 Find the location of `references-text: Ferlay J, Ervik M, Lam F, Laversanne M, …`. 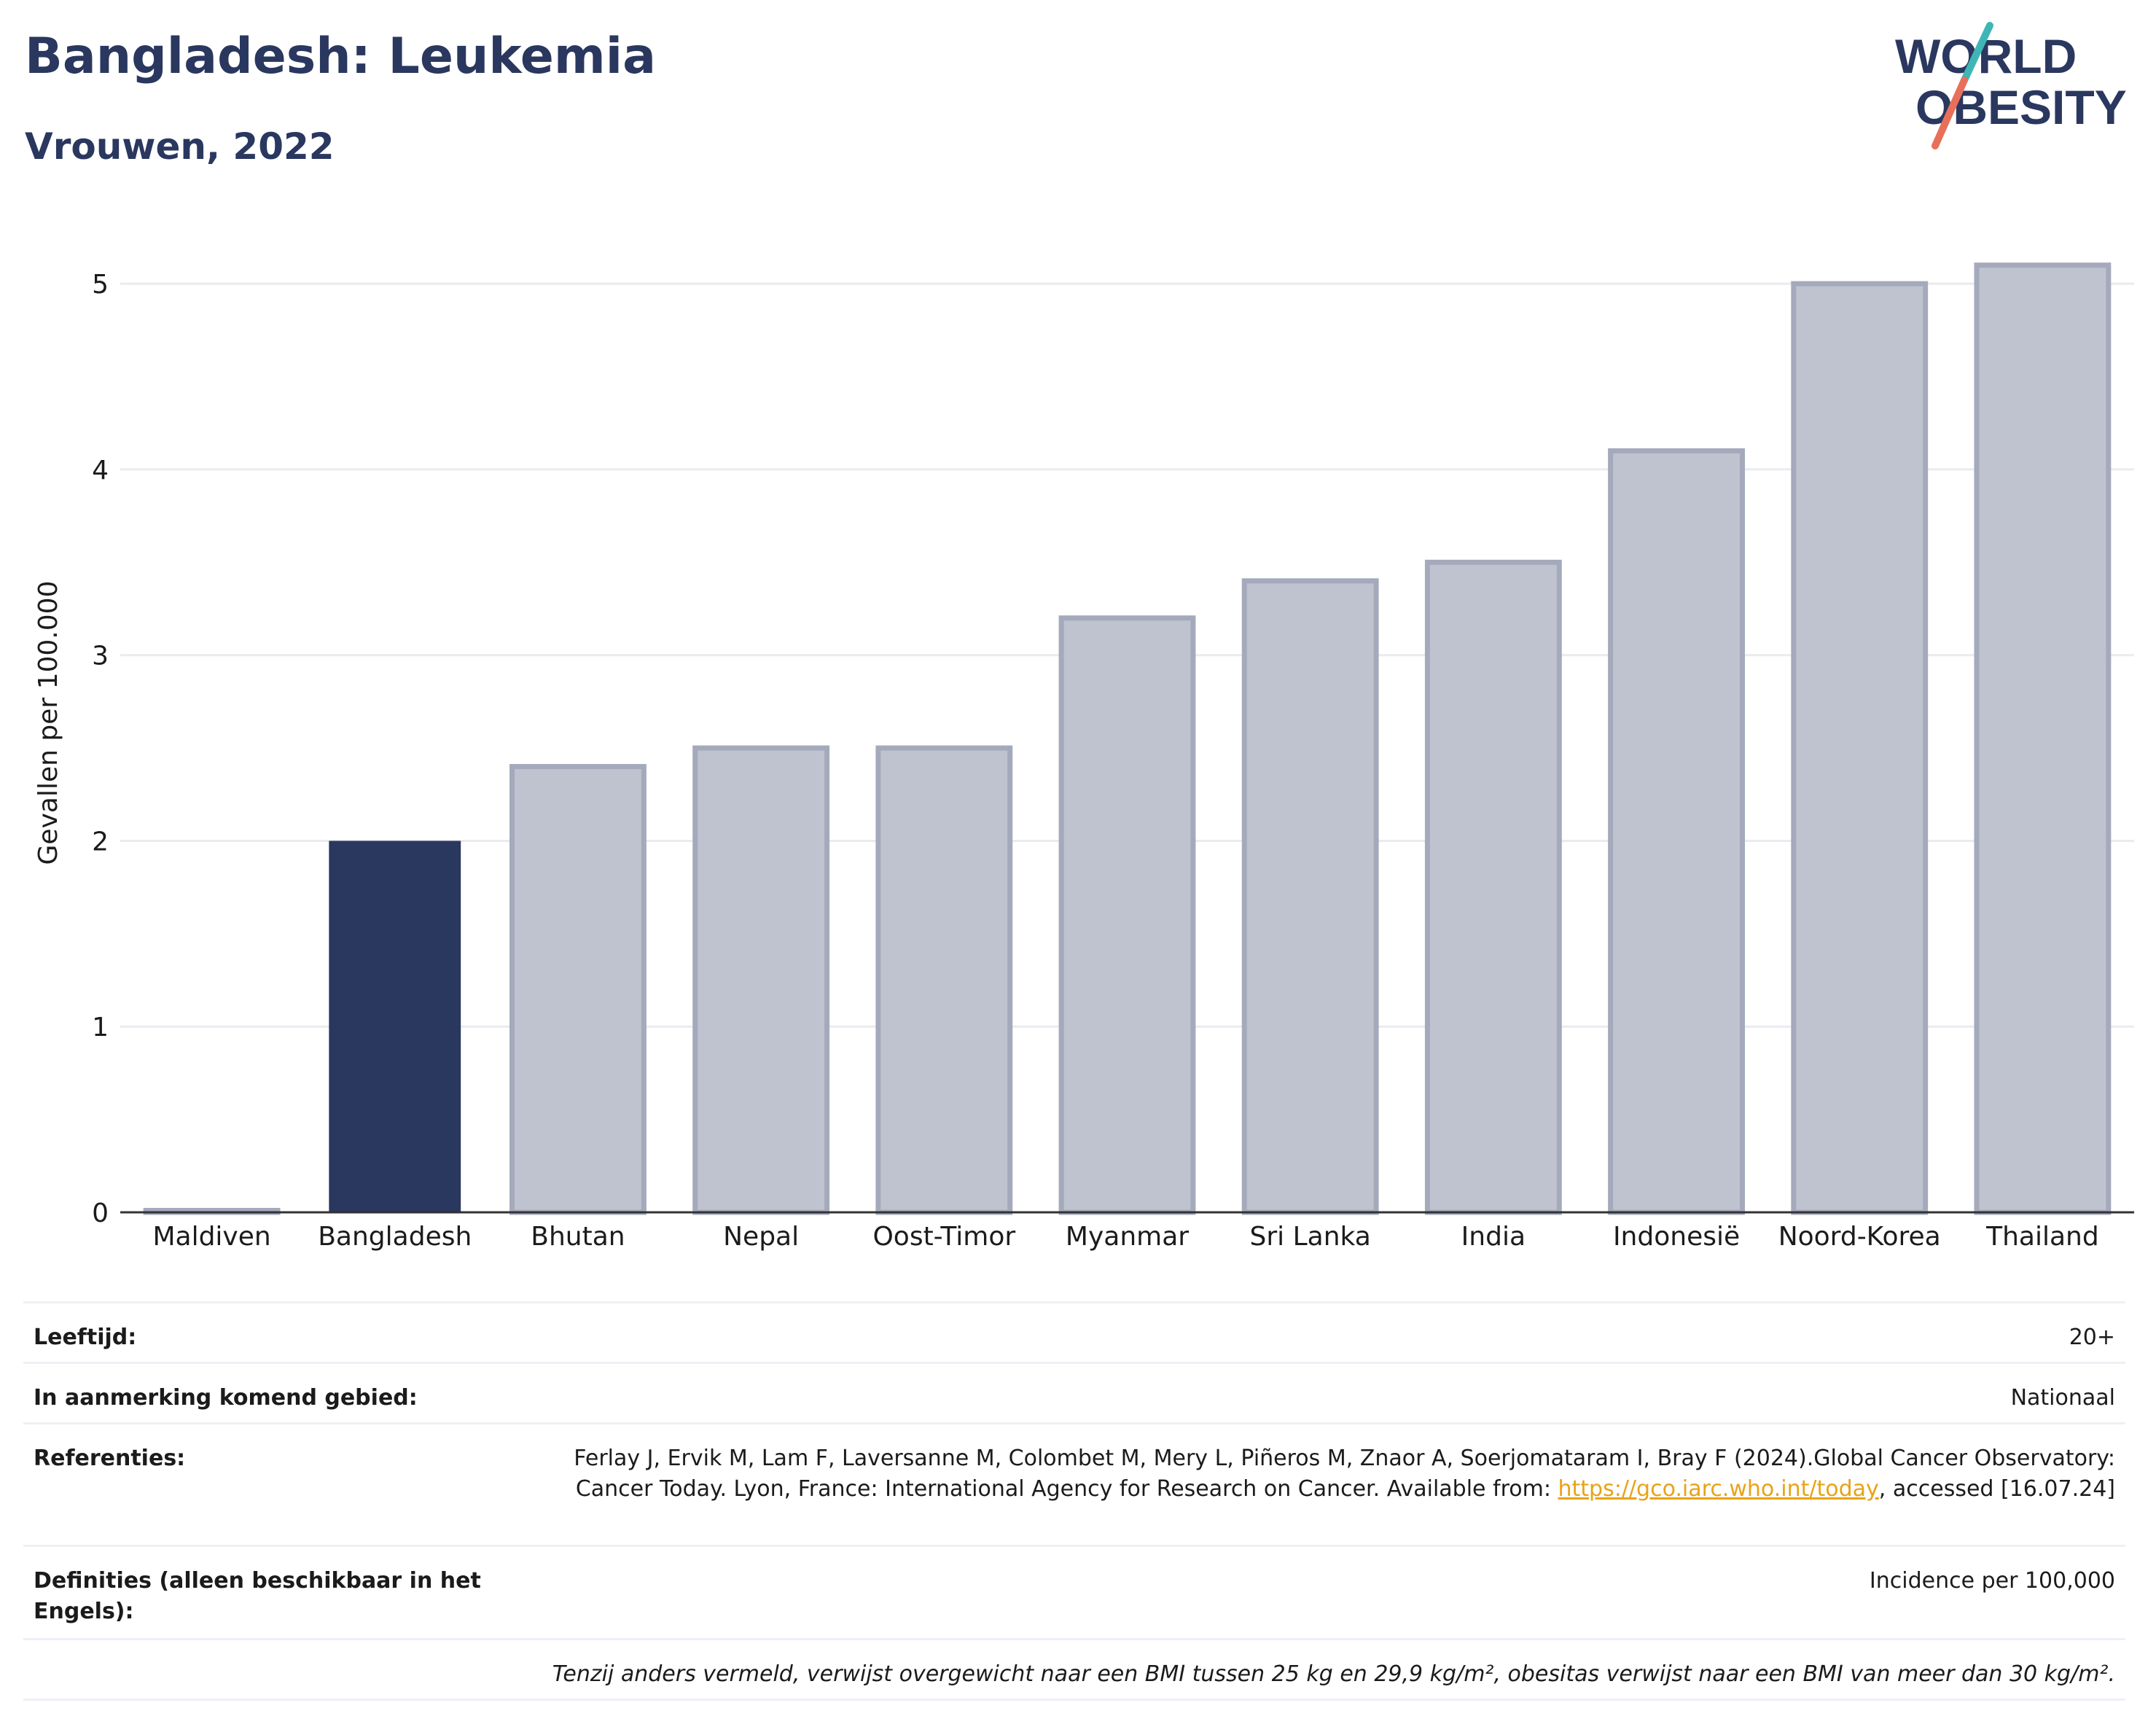

references-text: Ferlay J, Ervik M, Lam F, Laversanne M, … is located at coordinates (1345, 1474).